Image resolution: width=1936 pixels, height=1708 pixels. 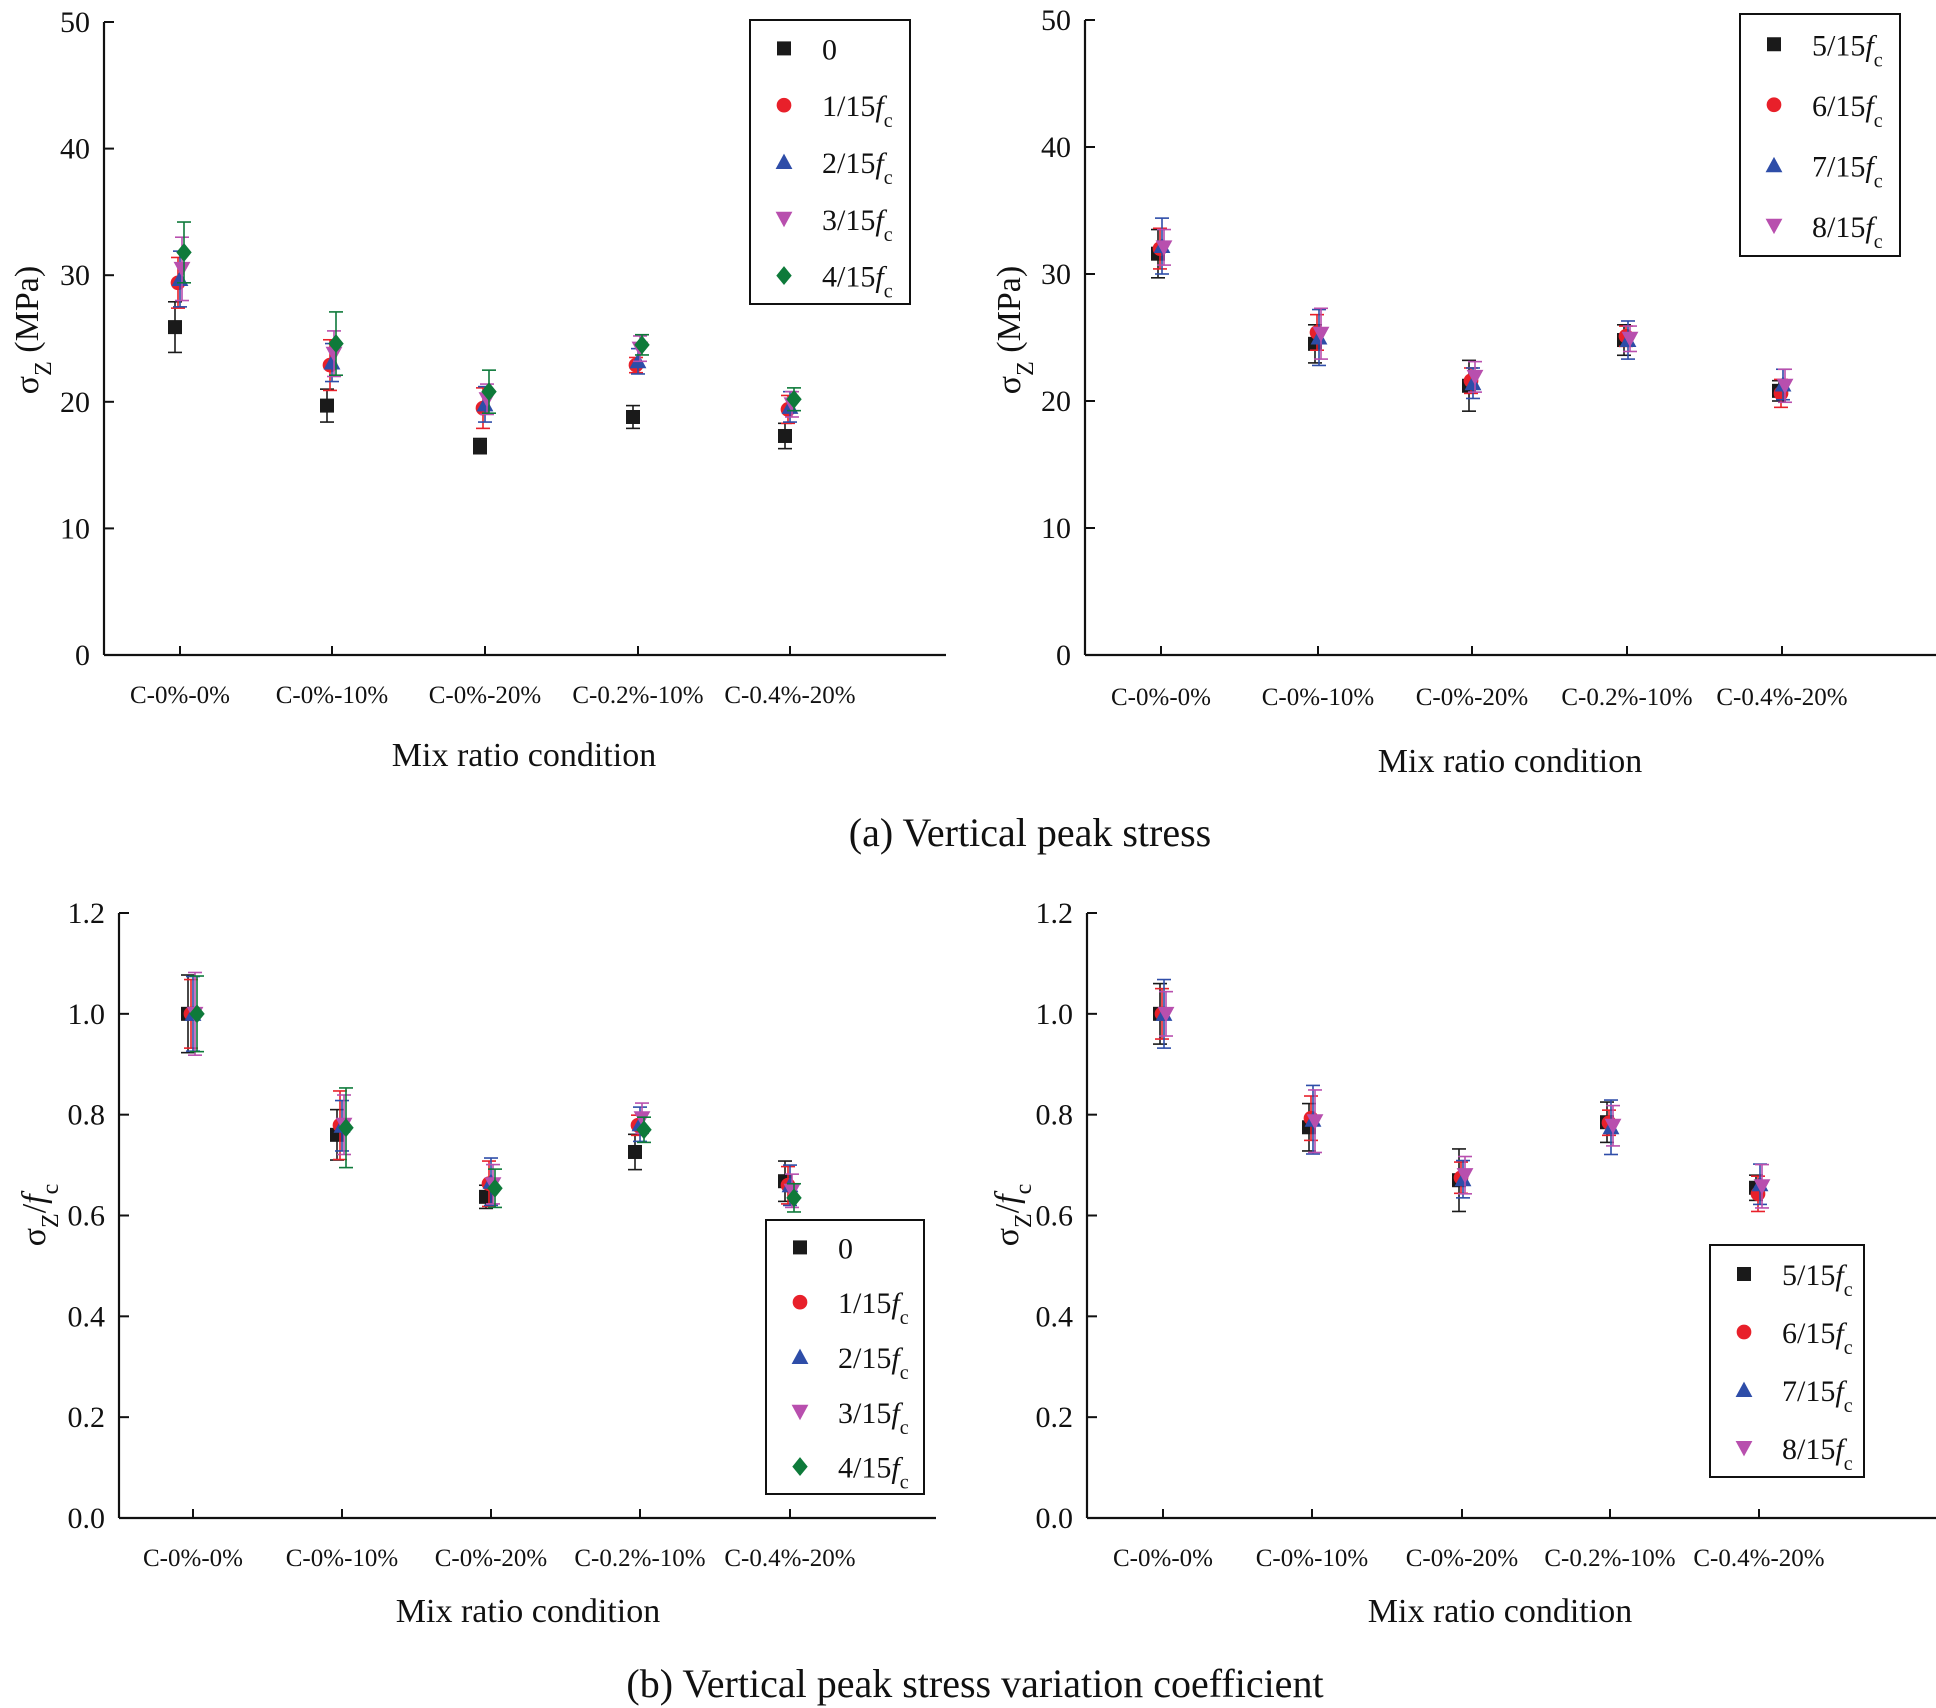 What do you see at coordinates (87, 1518) in the screenshot?
I see `y-tick-label: 0.0` at bounding box center [87, 1518].